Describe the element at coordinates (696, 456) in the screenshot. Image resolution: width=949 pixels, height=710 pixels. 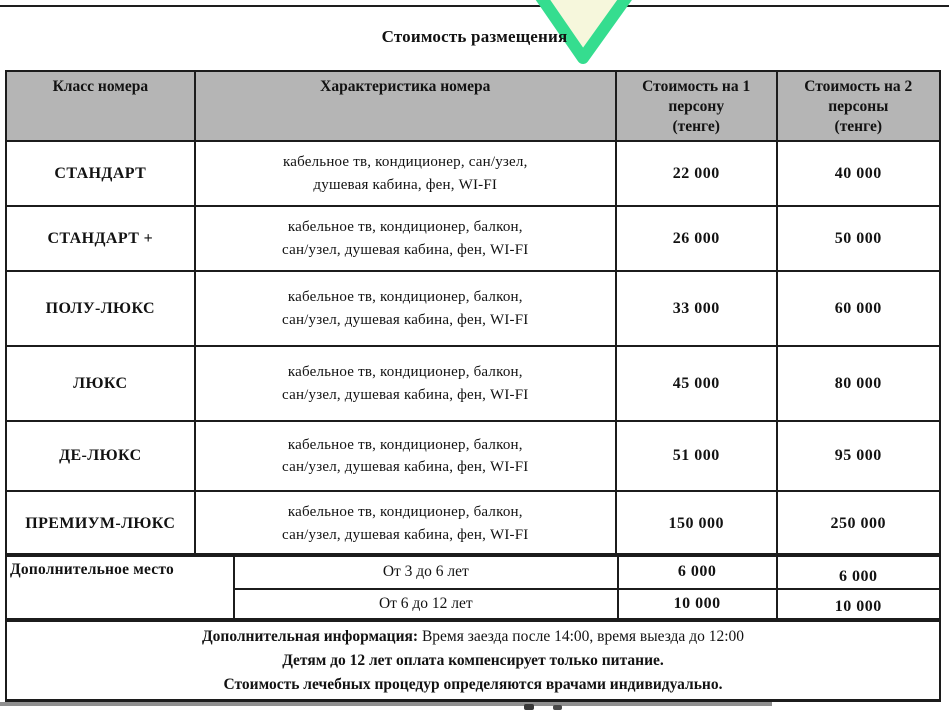
I see `price-1-person: 51 000` at that location.